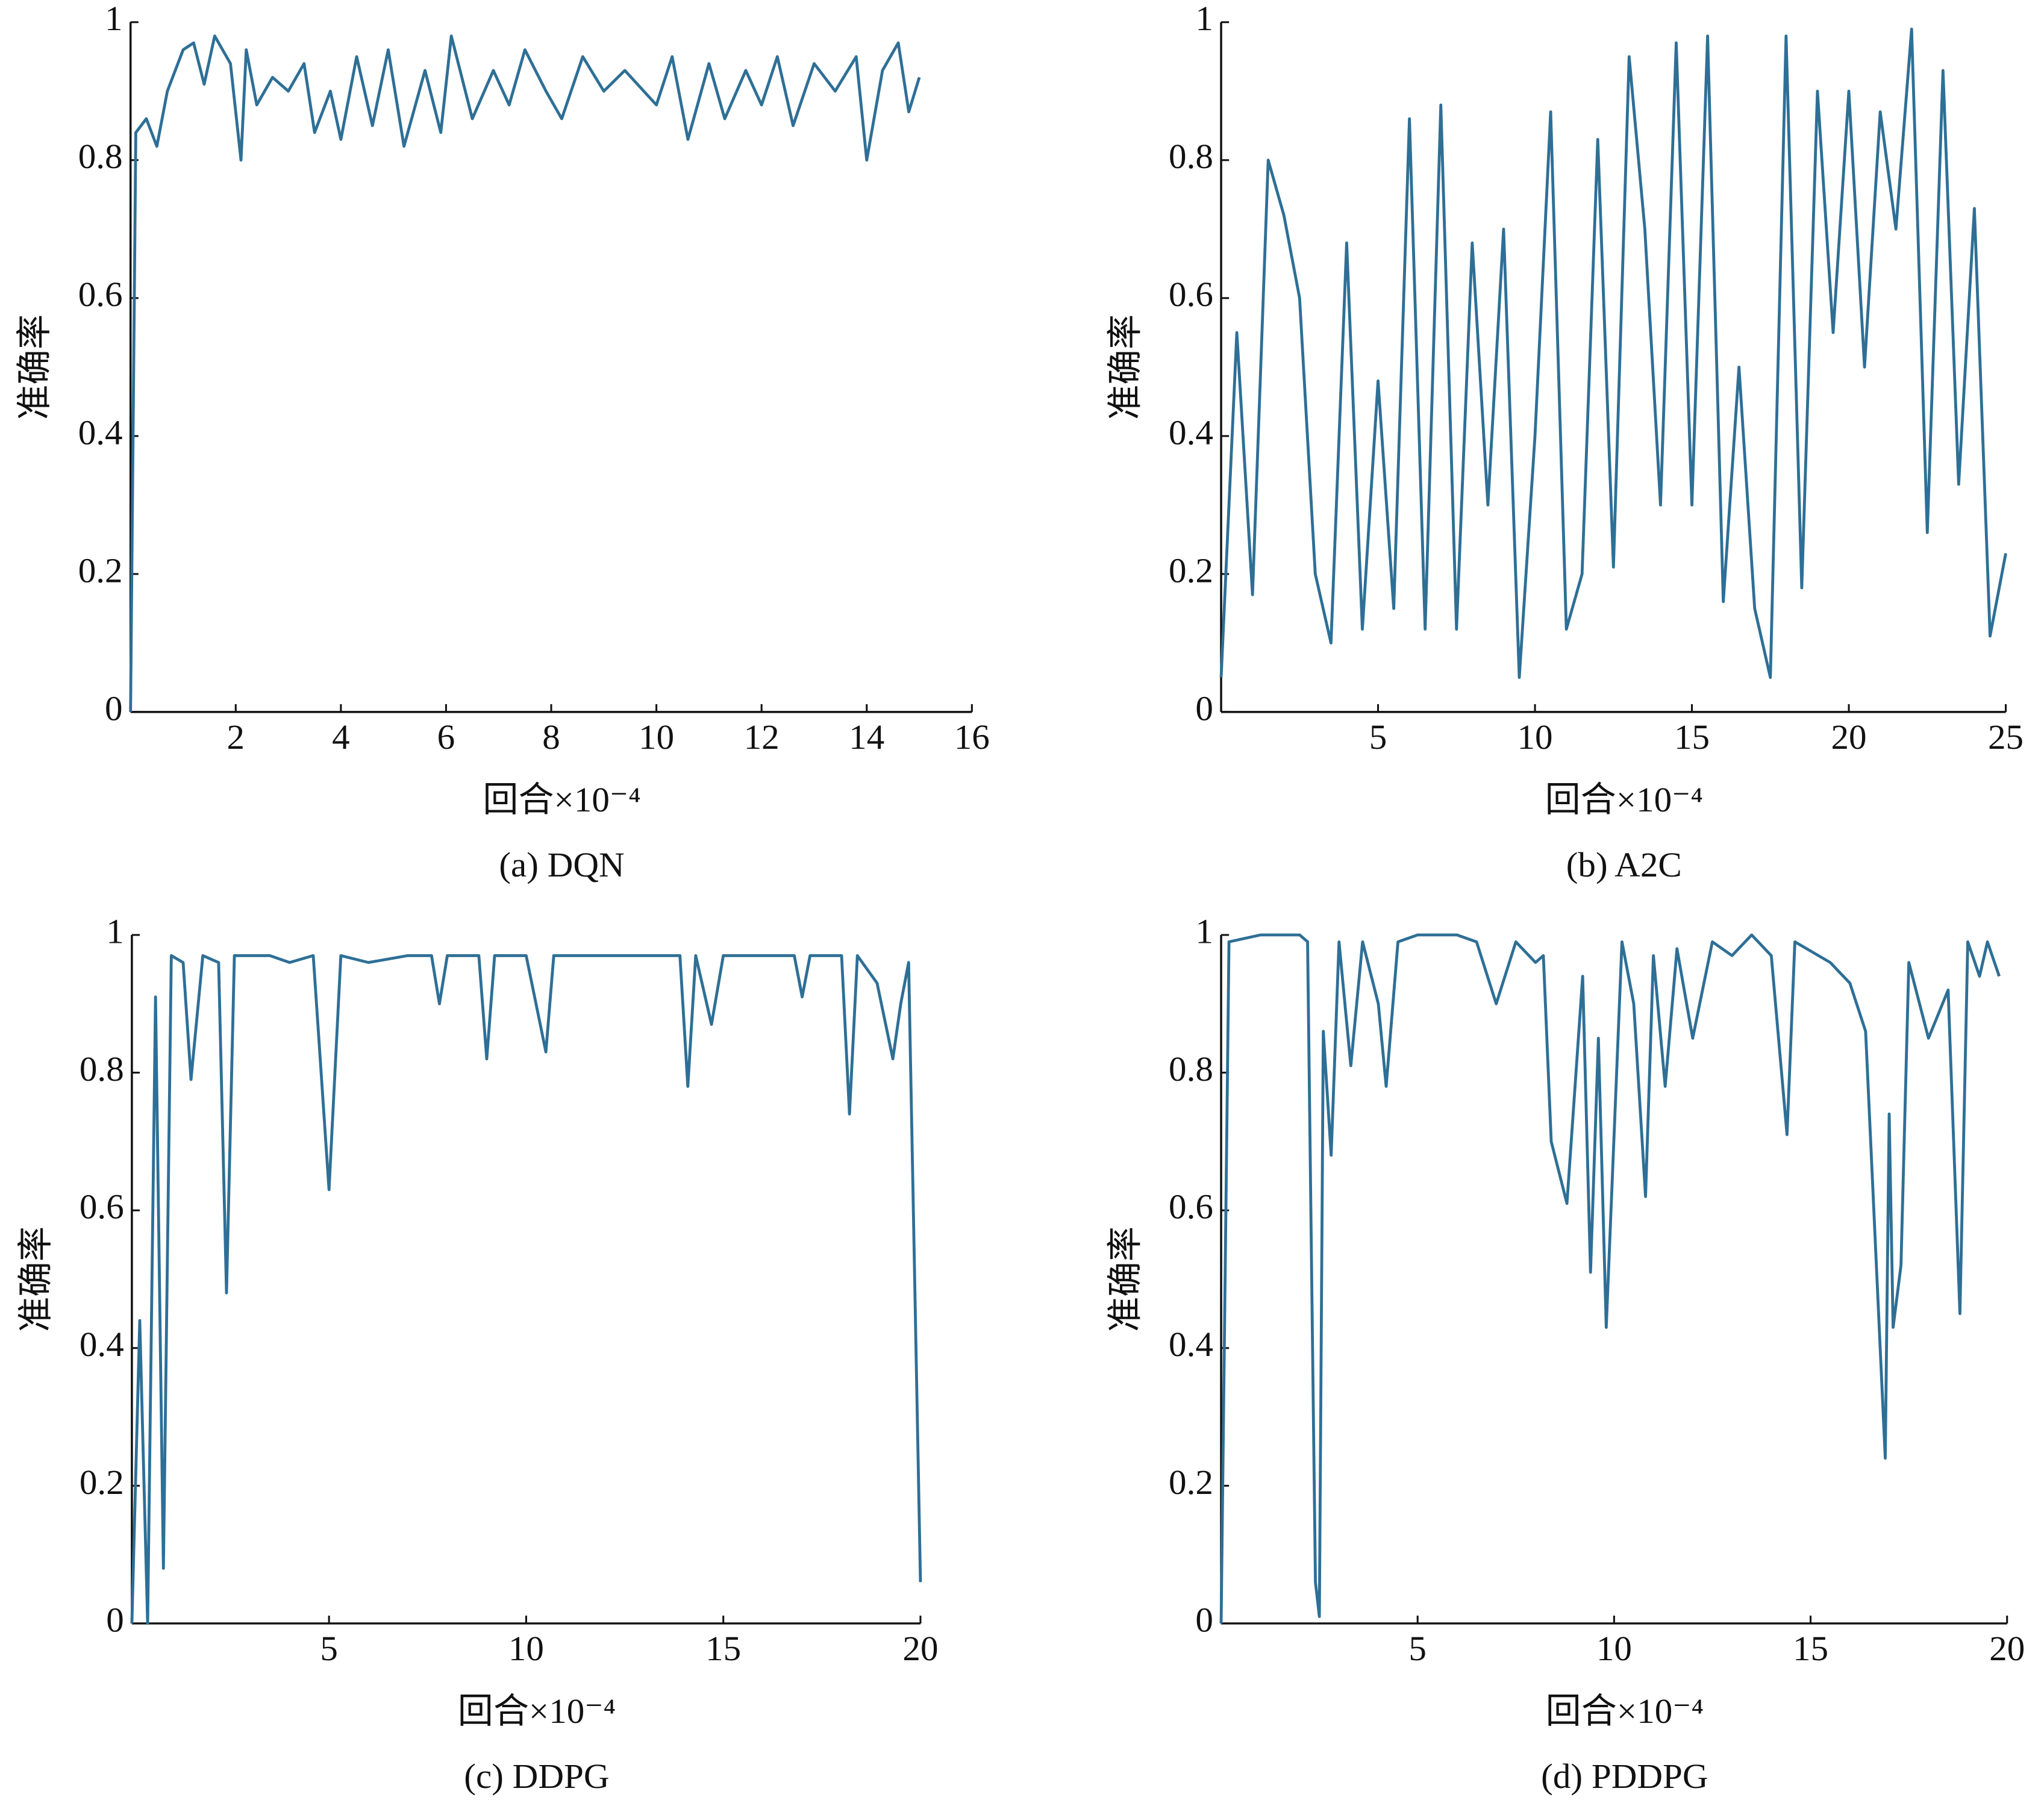 Image resolution: width=2044 pixels, height=1806 pixels. What do you see at coordinates (866, 737) in the screenshot?
I see `x-tick-label: 14` at bounding box center [866, 737].